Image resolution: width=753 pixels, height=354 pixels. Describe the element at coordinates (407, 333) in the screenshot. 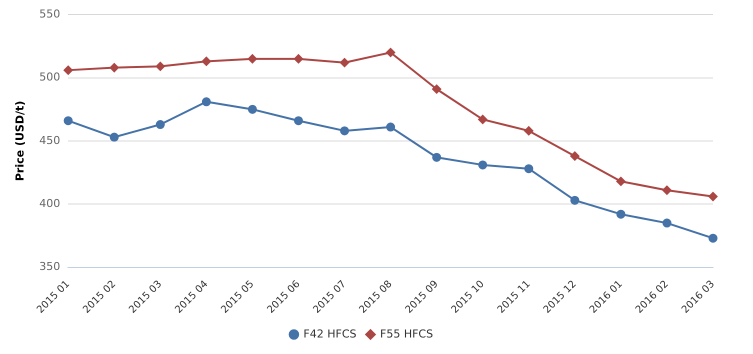

I see `legend-label: F55 HFCS` at that location.